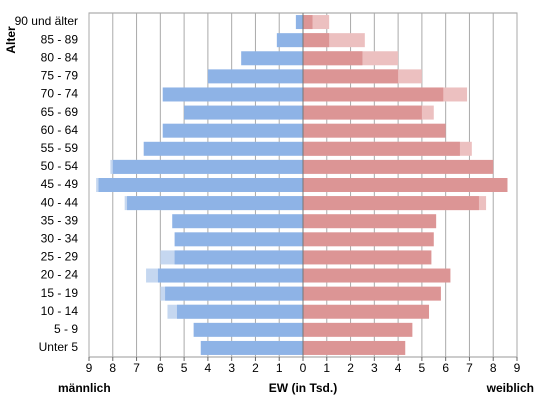 Image resolution: width=550 pixels, height=400 pixels. Describe the element at coordinates (60, 202) in the screenshot. I see `y-tick-label: 40 - 44` at that location.